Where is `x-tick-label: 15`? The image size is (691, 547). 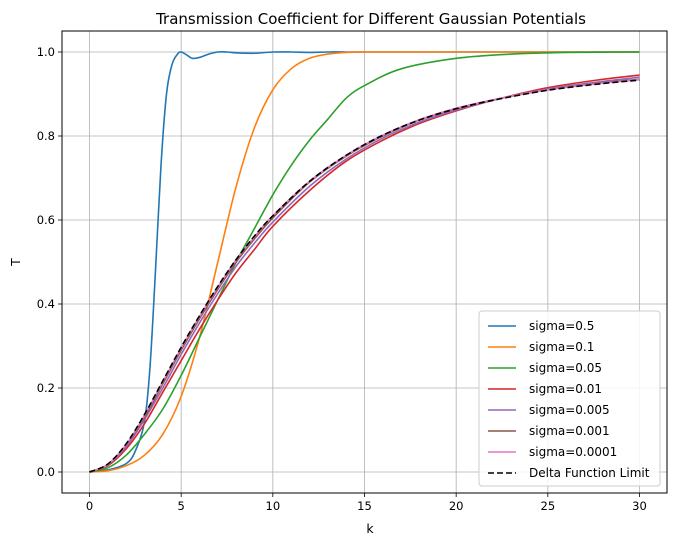
x-tick-label: 15 is located at coordinates (364, 506).